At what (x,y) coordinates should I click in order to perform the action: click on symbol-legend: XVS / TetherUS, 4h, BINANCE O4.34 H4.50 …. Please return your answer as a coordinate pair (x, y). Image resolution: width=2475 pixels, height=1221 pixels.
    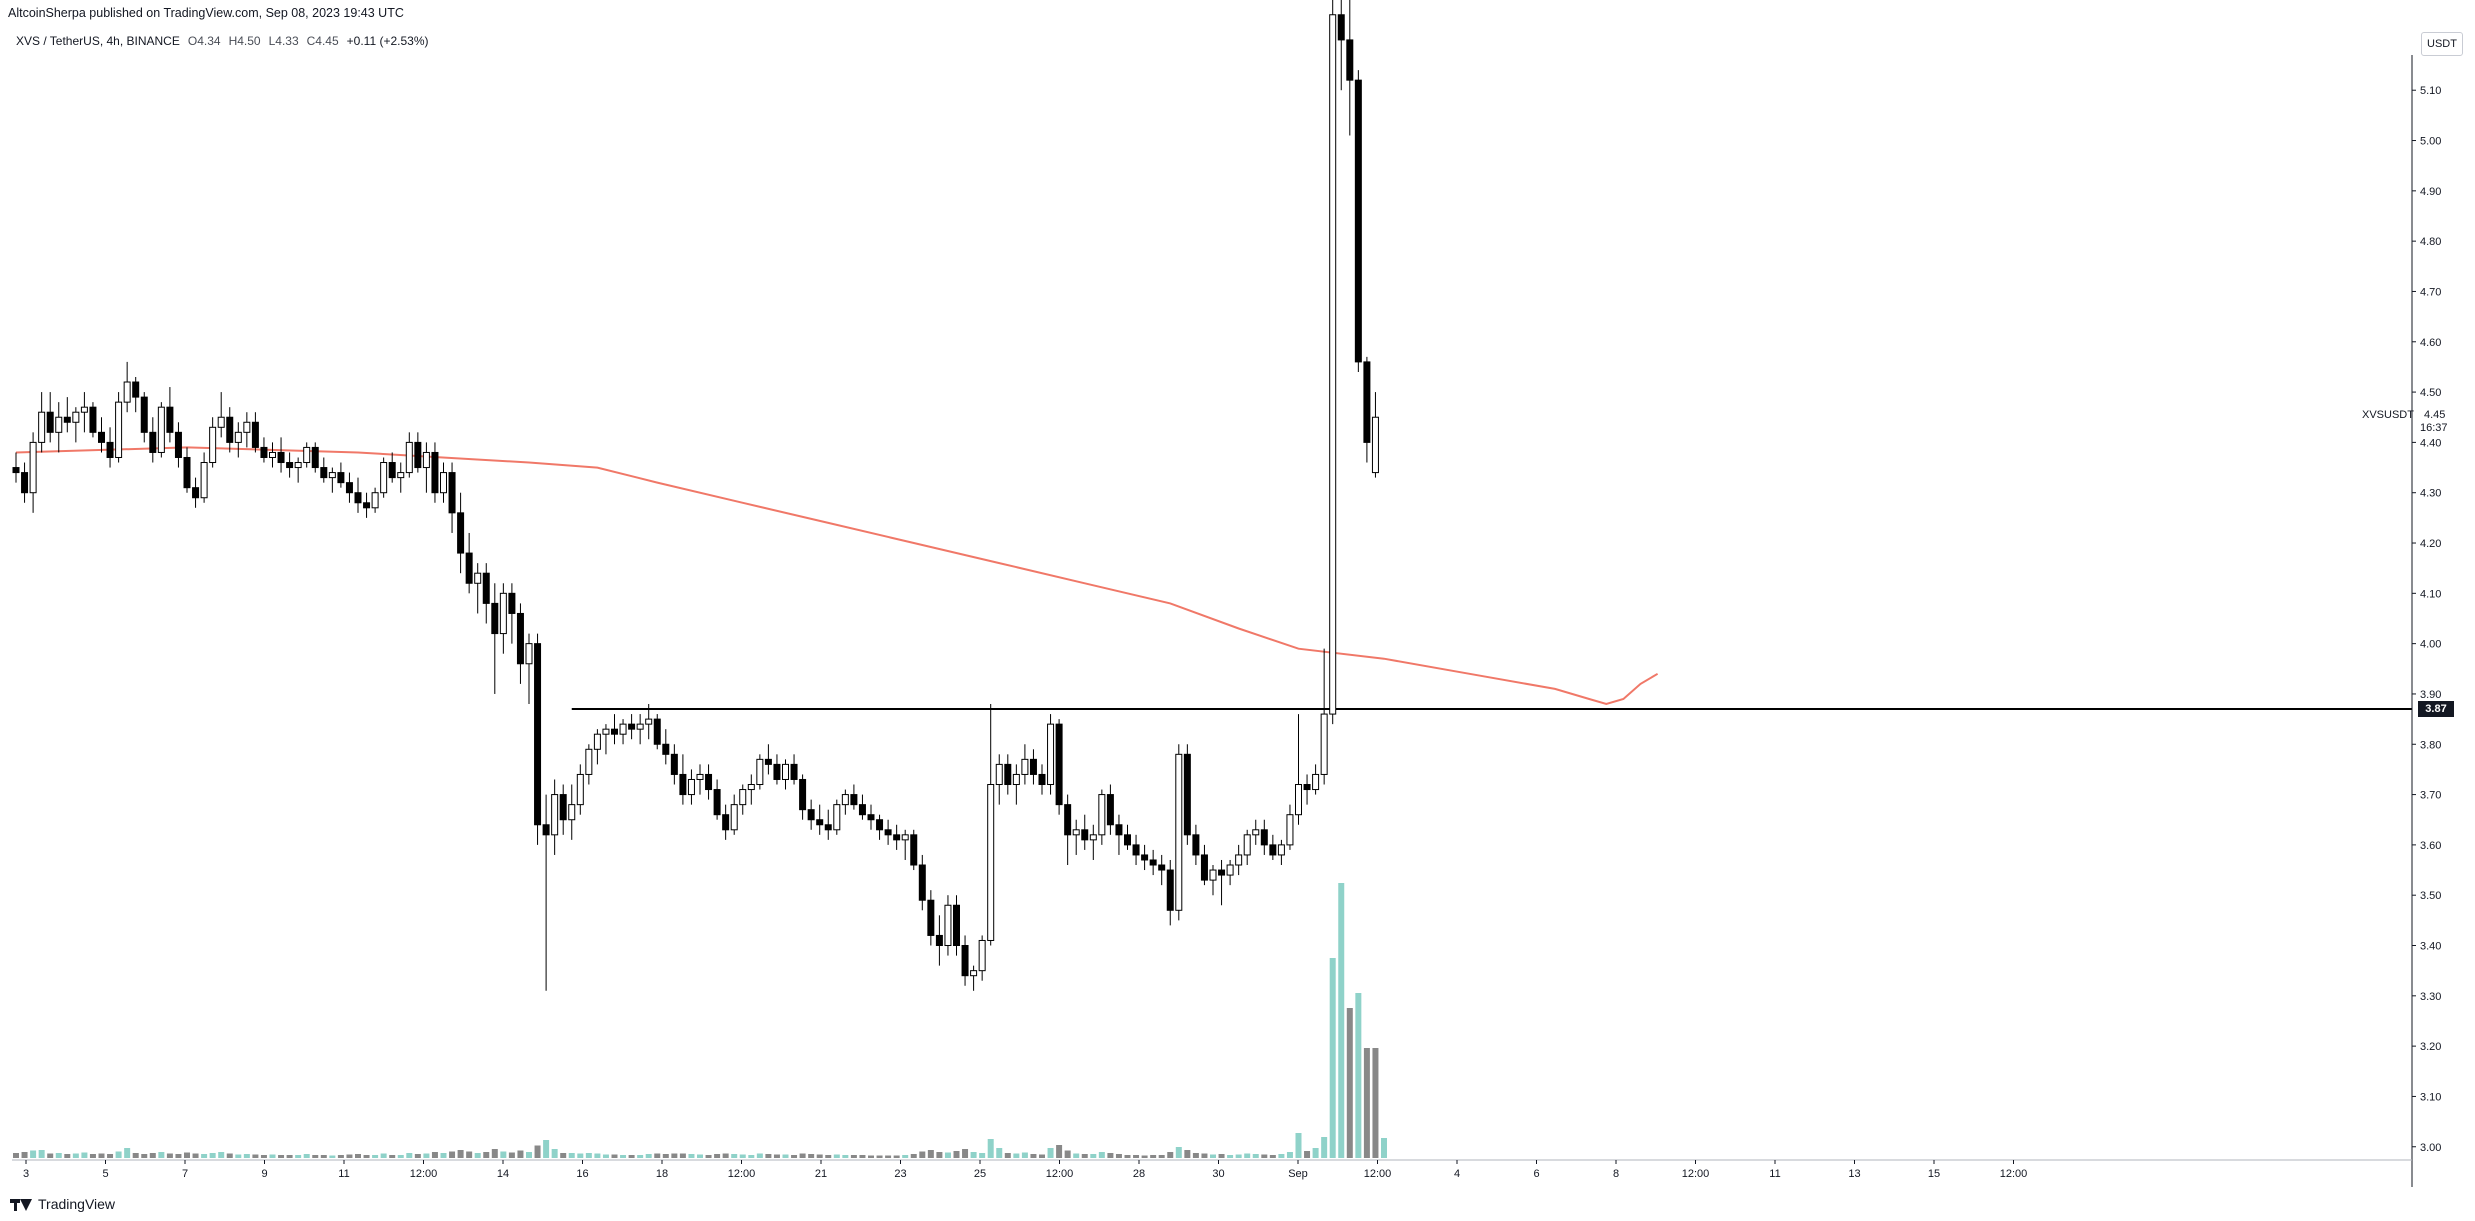
    Looking at the image, I should click on (222, 41).